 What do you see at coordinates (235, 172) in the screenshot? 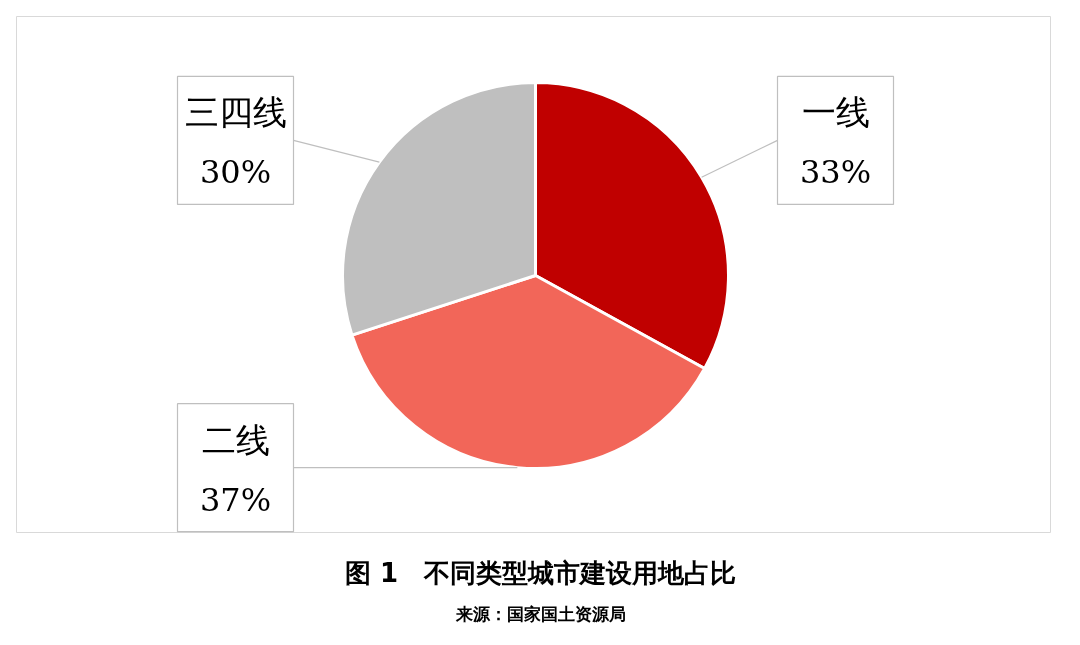
I see `data-label: 30%` at bounding box center [235, 172].